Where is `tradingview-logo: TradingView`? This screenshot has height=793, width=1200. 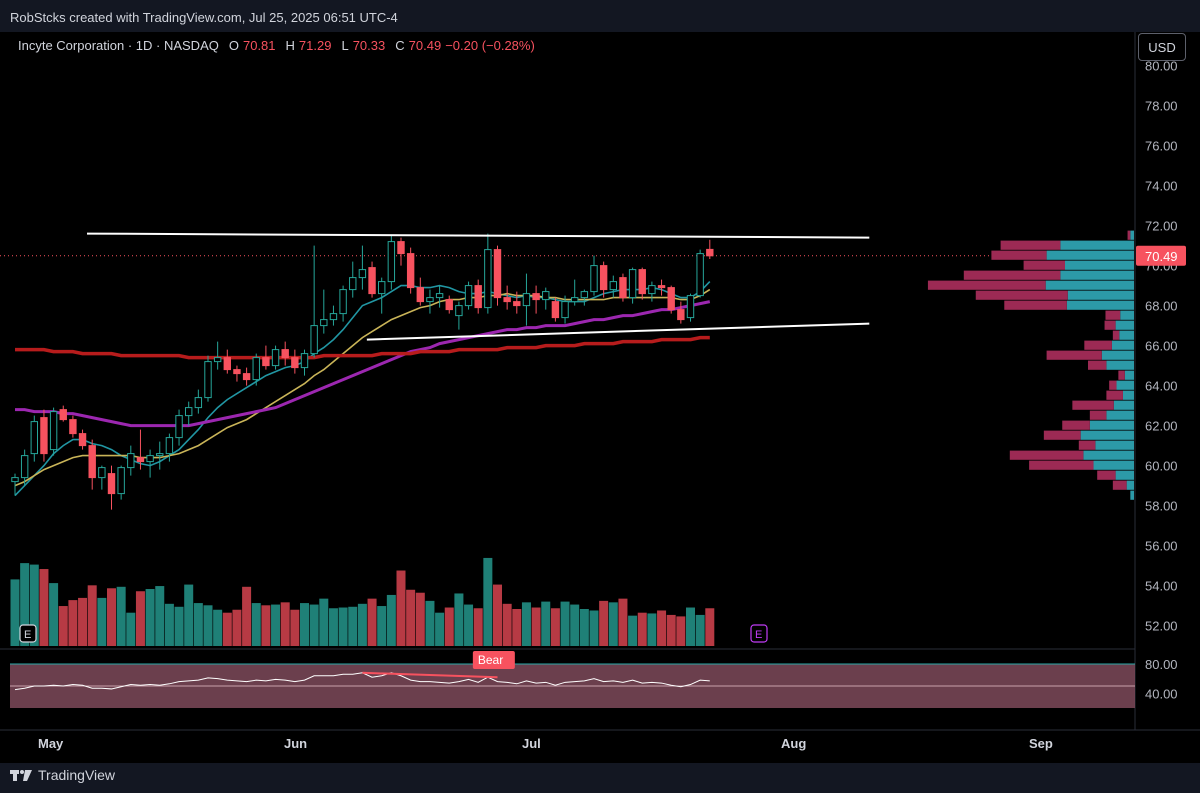
tradingview-logo: TradingView is located at coordinates (62, 775).